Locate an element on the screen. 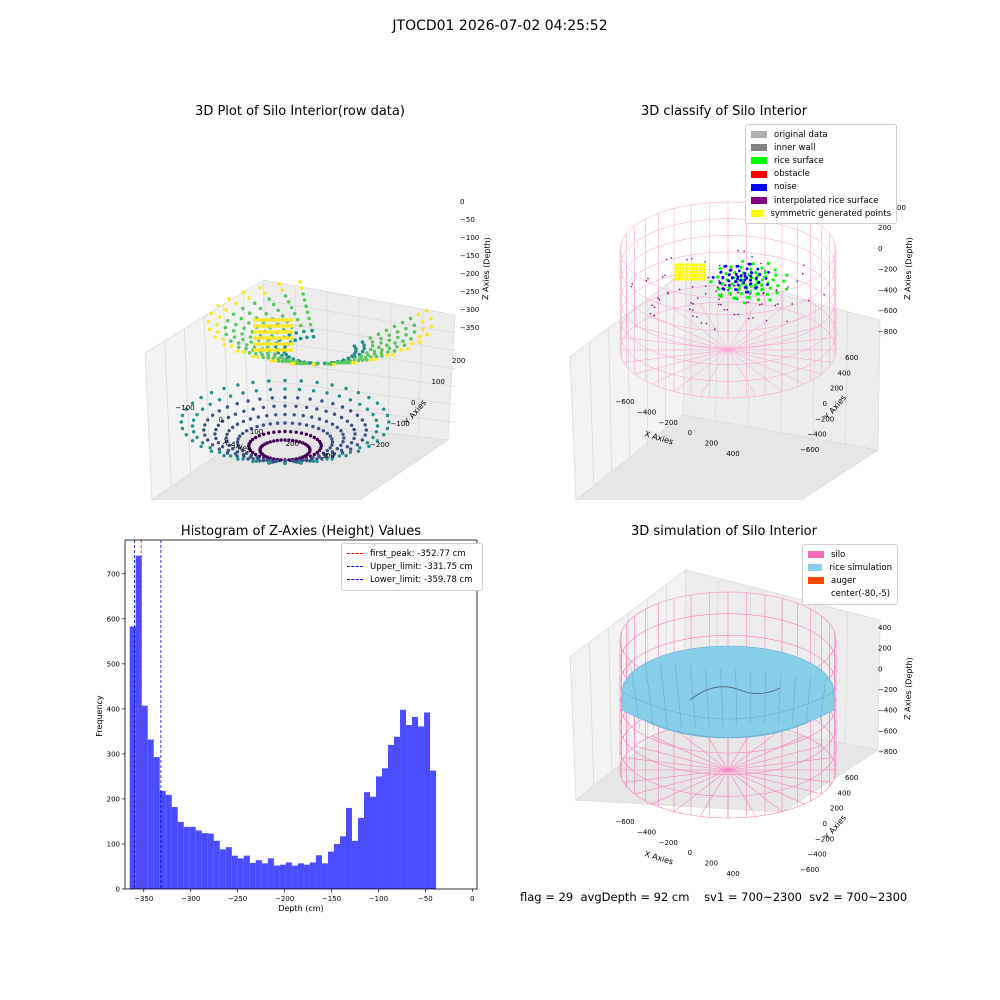 The width and height of the screenshot is (1000, 1000). legend-entry: interpolated rice surface is located at coordinates (821, 200).